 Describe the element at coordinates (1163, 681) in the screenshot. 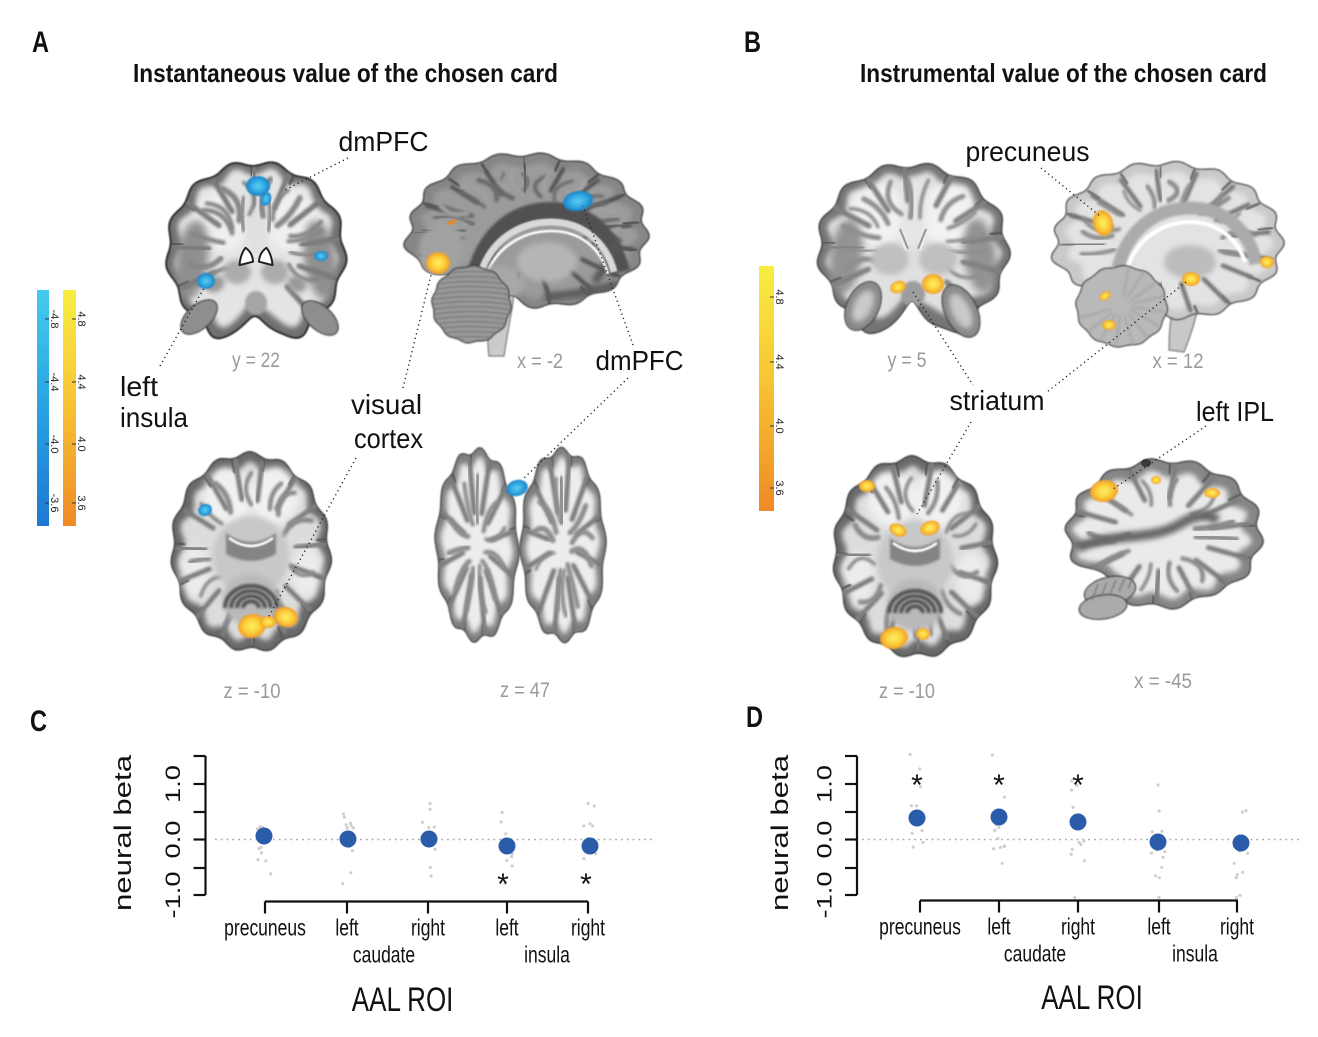

I see `svg-text: x = -45` at that location.